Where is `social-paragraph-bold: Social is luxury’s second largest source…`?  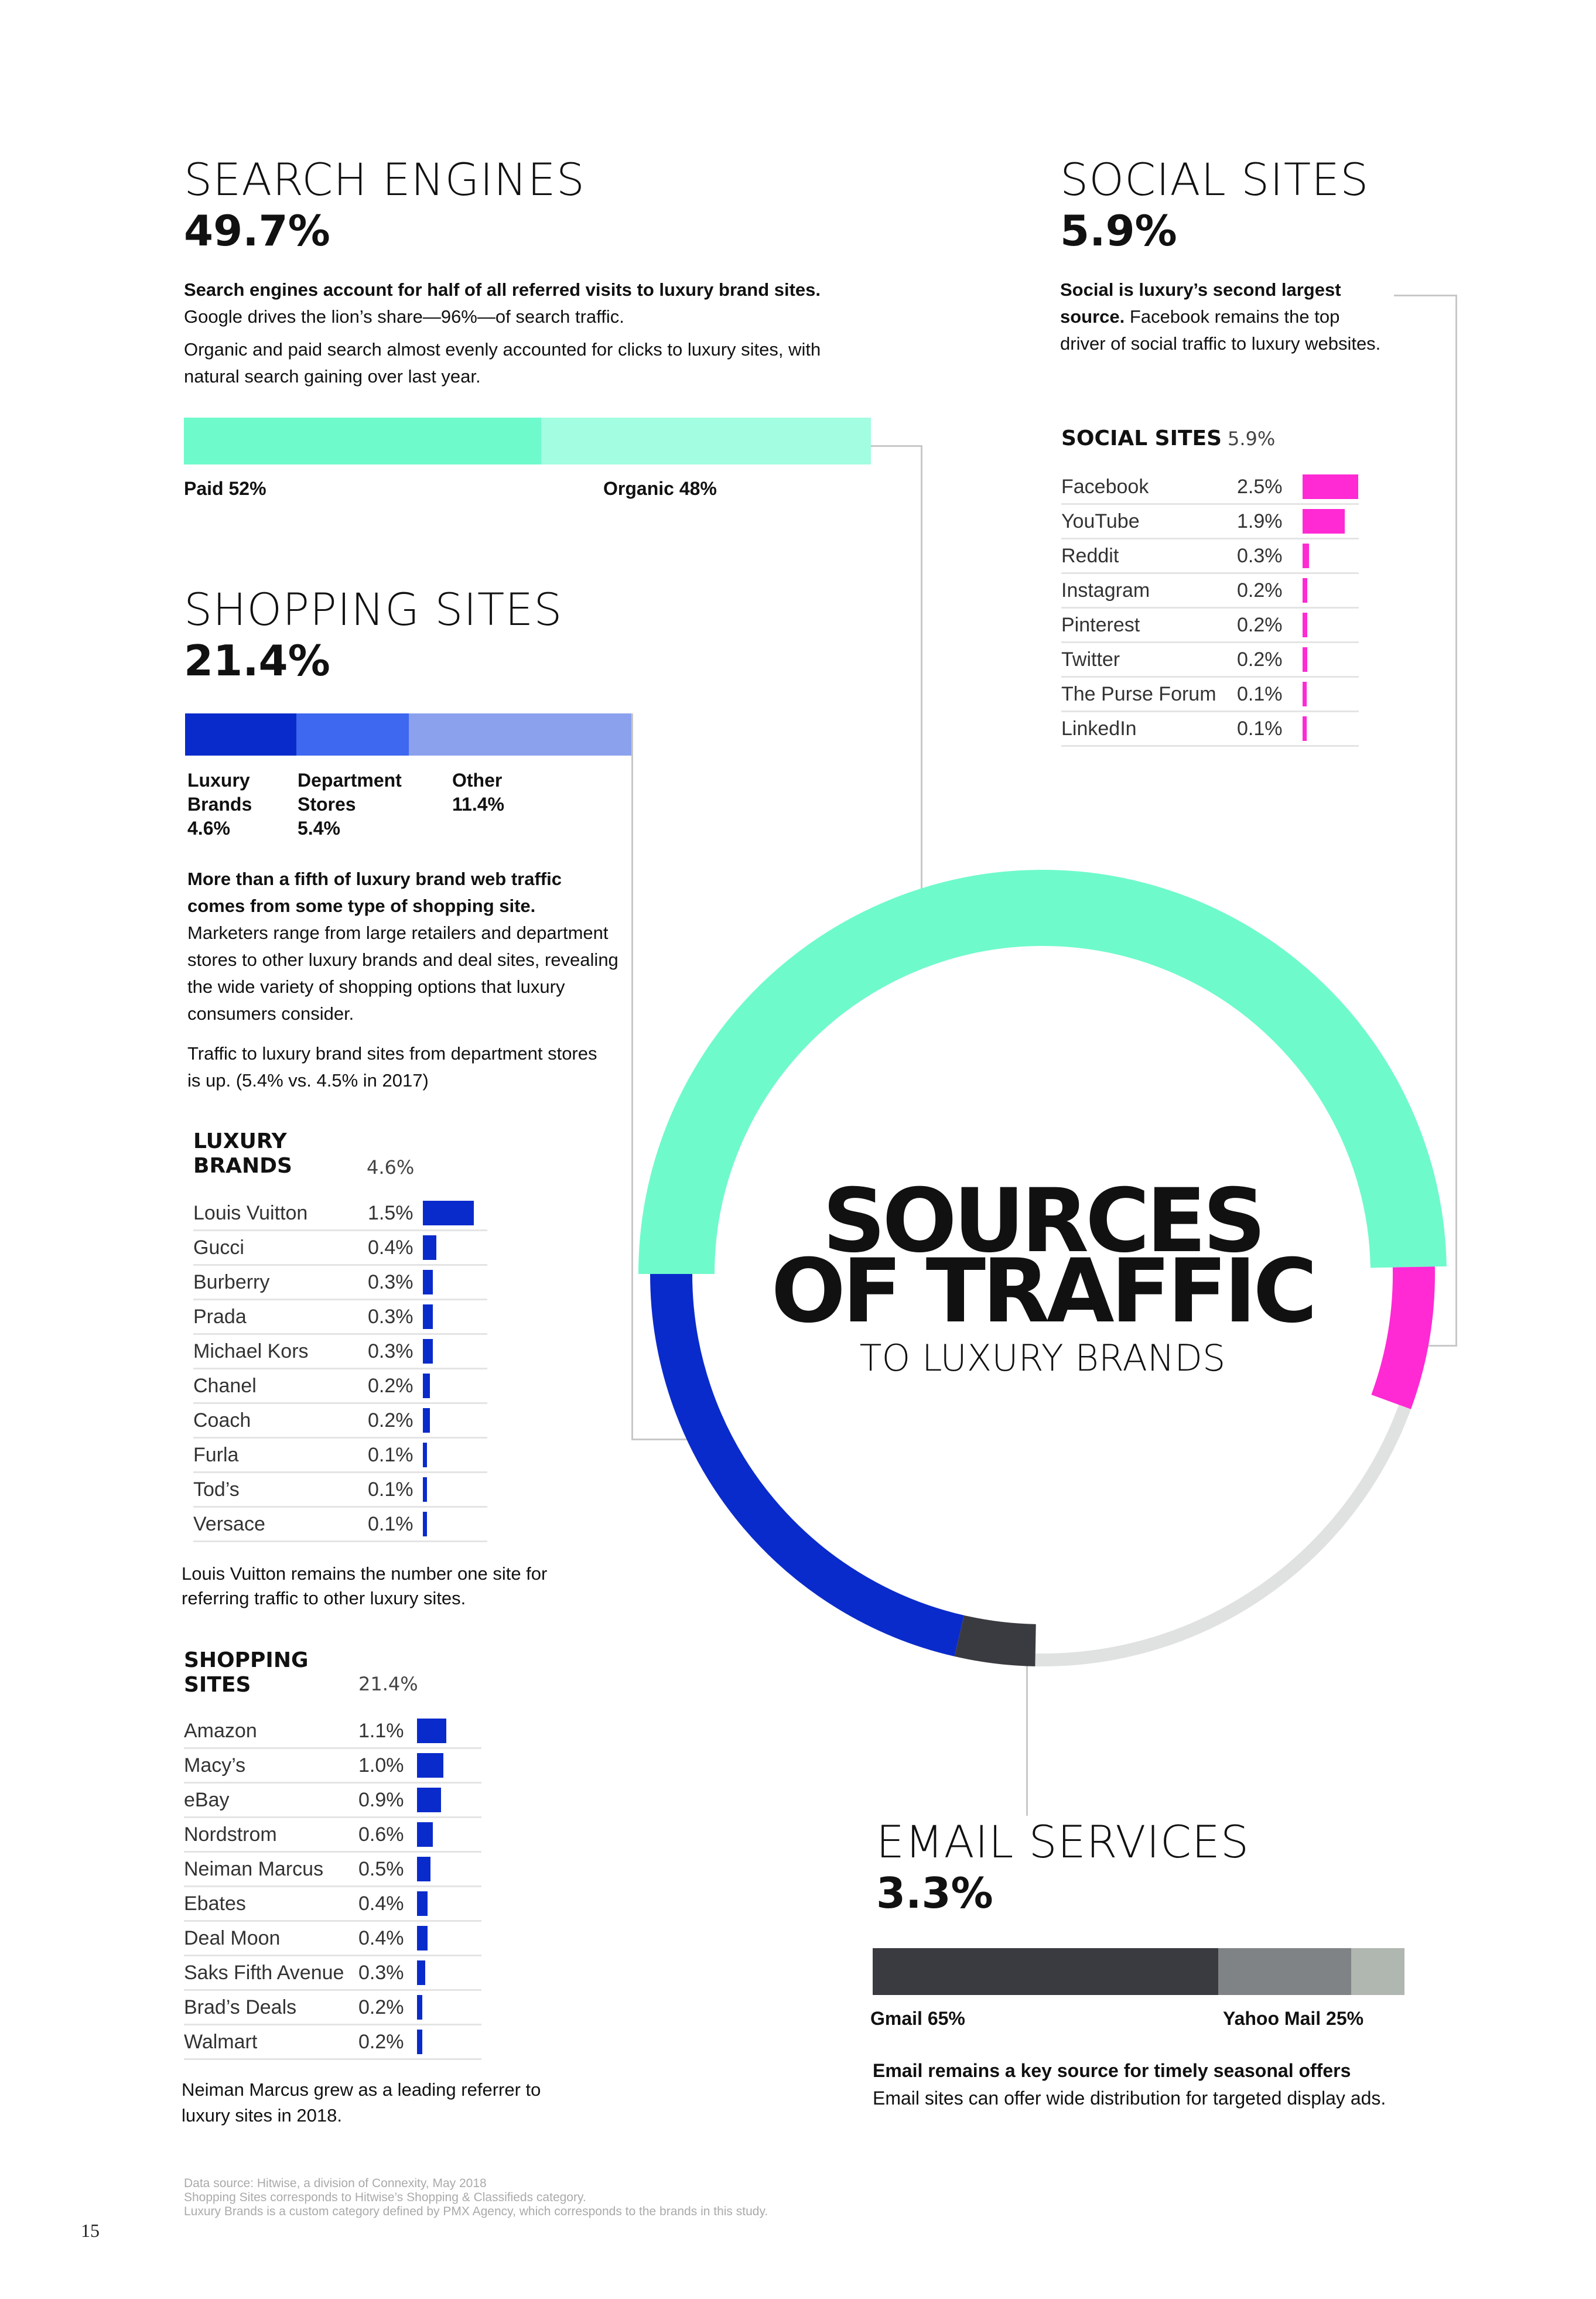
social-paragraph-bold: Social is luxury’s second largest source… is located at coordinates (1200, 303).